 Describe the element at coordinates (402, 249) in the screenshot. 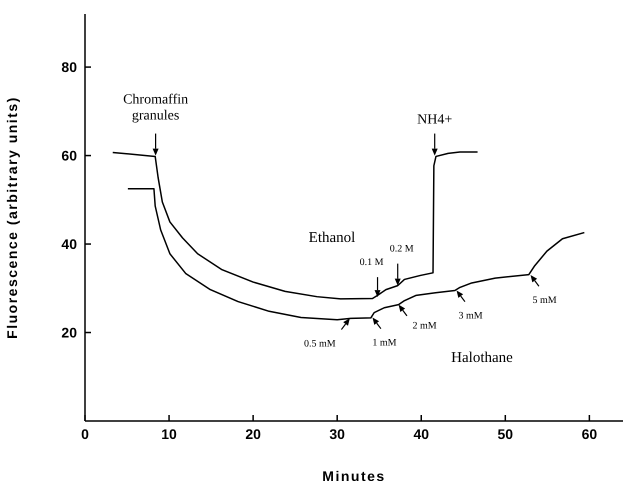

I see `annotation: 0.2 M` at that location.